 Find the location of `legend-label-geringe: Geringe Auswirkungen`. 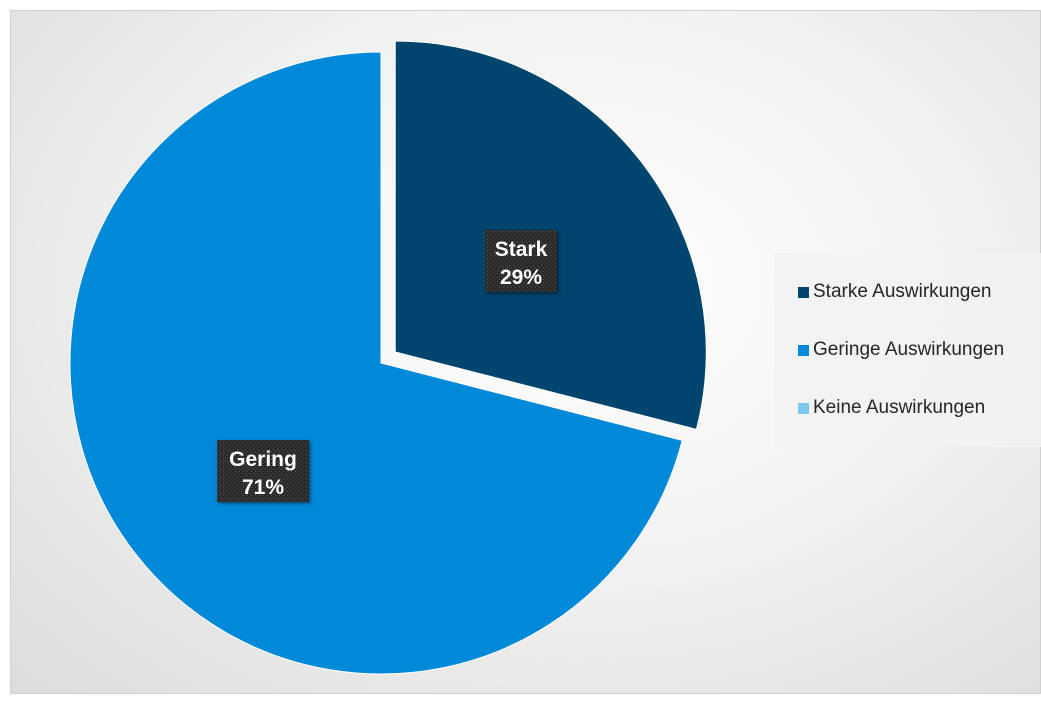

legend-label-geringe: Geringe Auswirkungen is located at coordinates (909, 349).